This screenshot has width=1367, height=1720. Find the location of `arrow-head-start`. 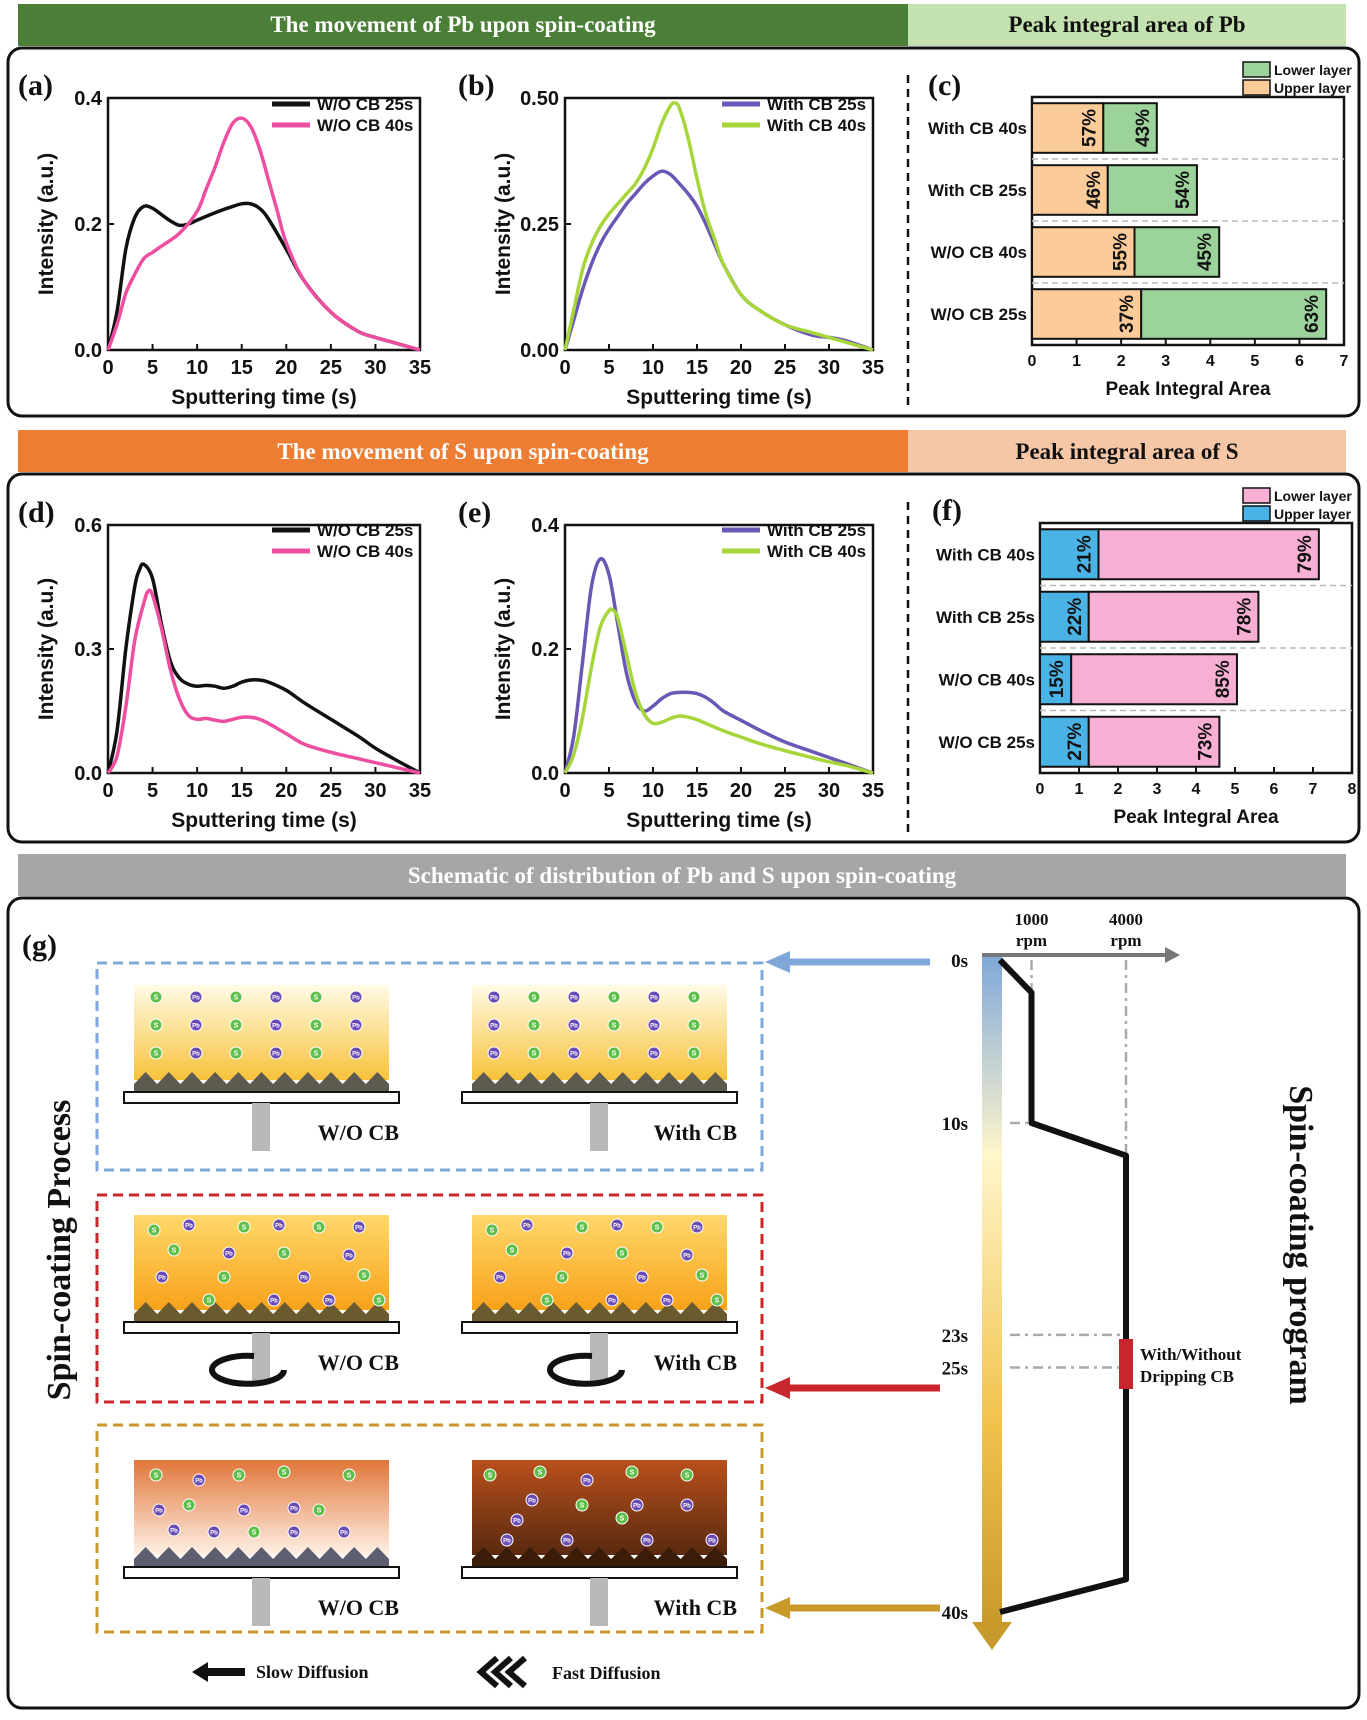

arrow-head-start is located at coordinates (777, 962).